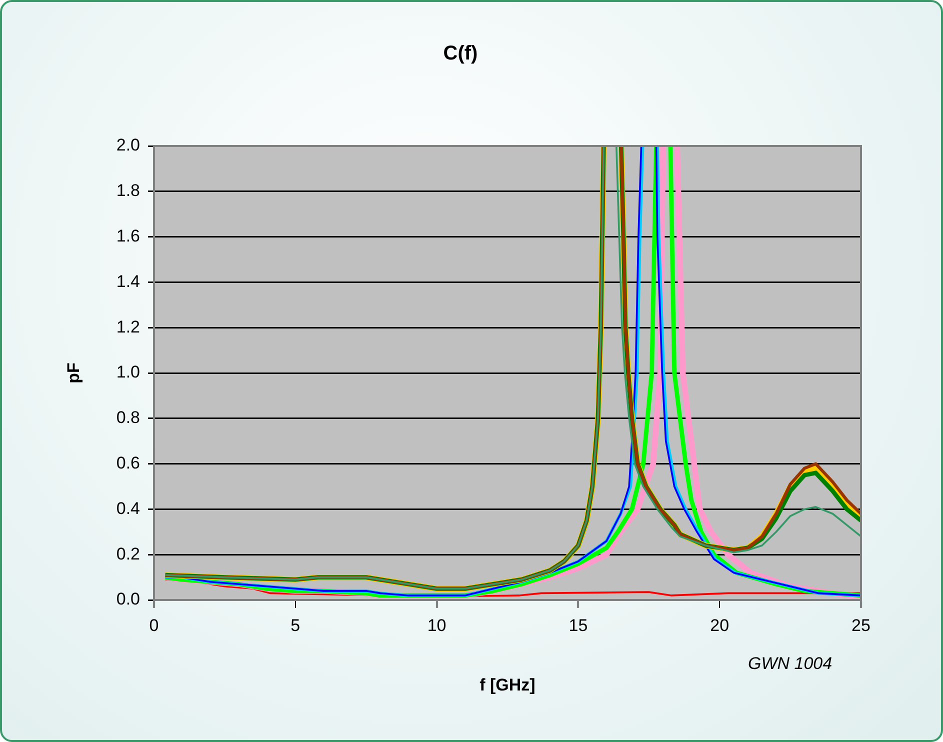 This screenshot has height=742, width=943. What do you see at coordinates (436, 625) in the screenshot?
I see `x-tick-label: 10` at bounding box center [436, 625].